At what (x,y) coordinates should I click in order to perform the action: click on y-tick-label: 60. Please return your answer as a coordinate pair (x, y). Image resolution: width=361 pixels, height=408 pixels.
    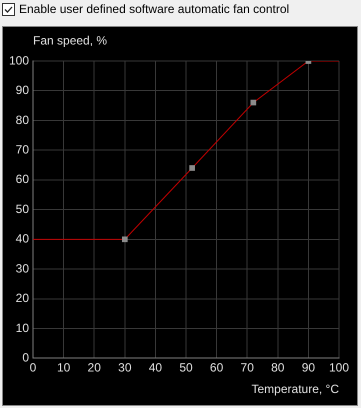
    Looking at the image, I should click on (23, 179).